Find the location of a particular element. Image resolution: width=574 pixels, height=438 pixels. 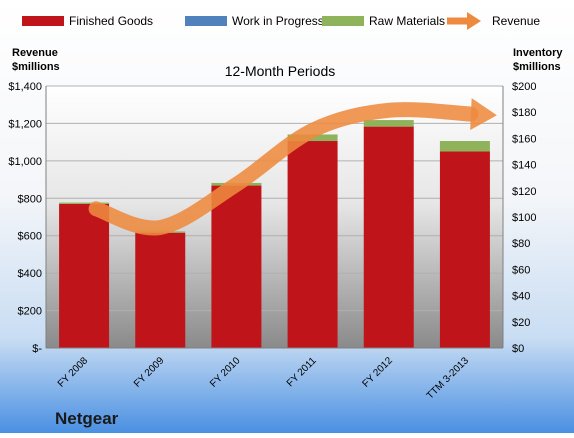

right-tick-label: $140 is located at coordinates (524, 166).